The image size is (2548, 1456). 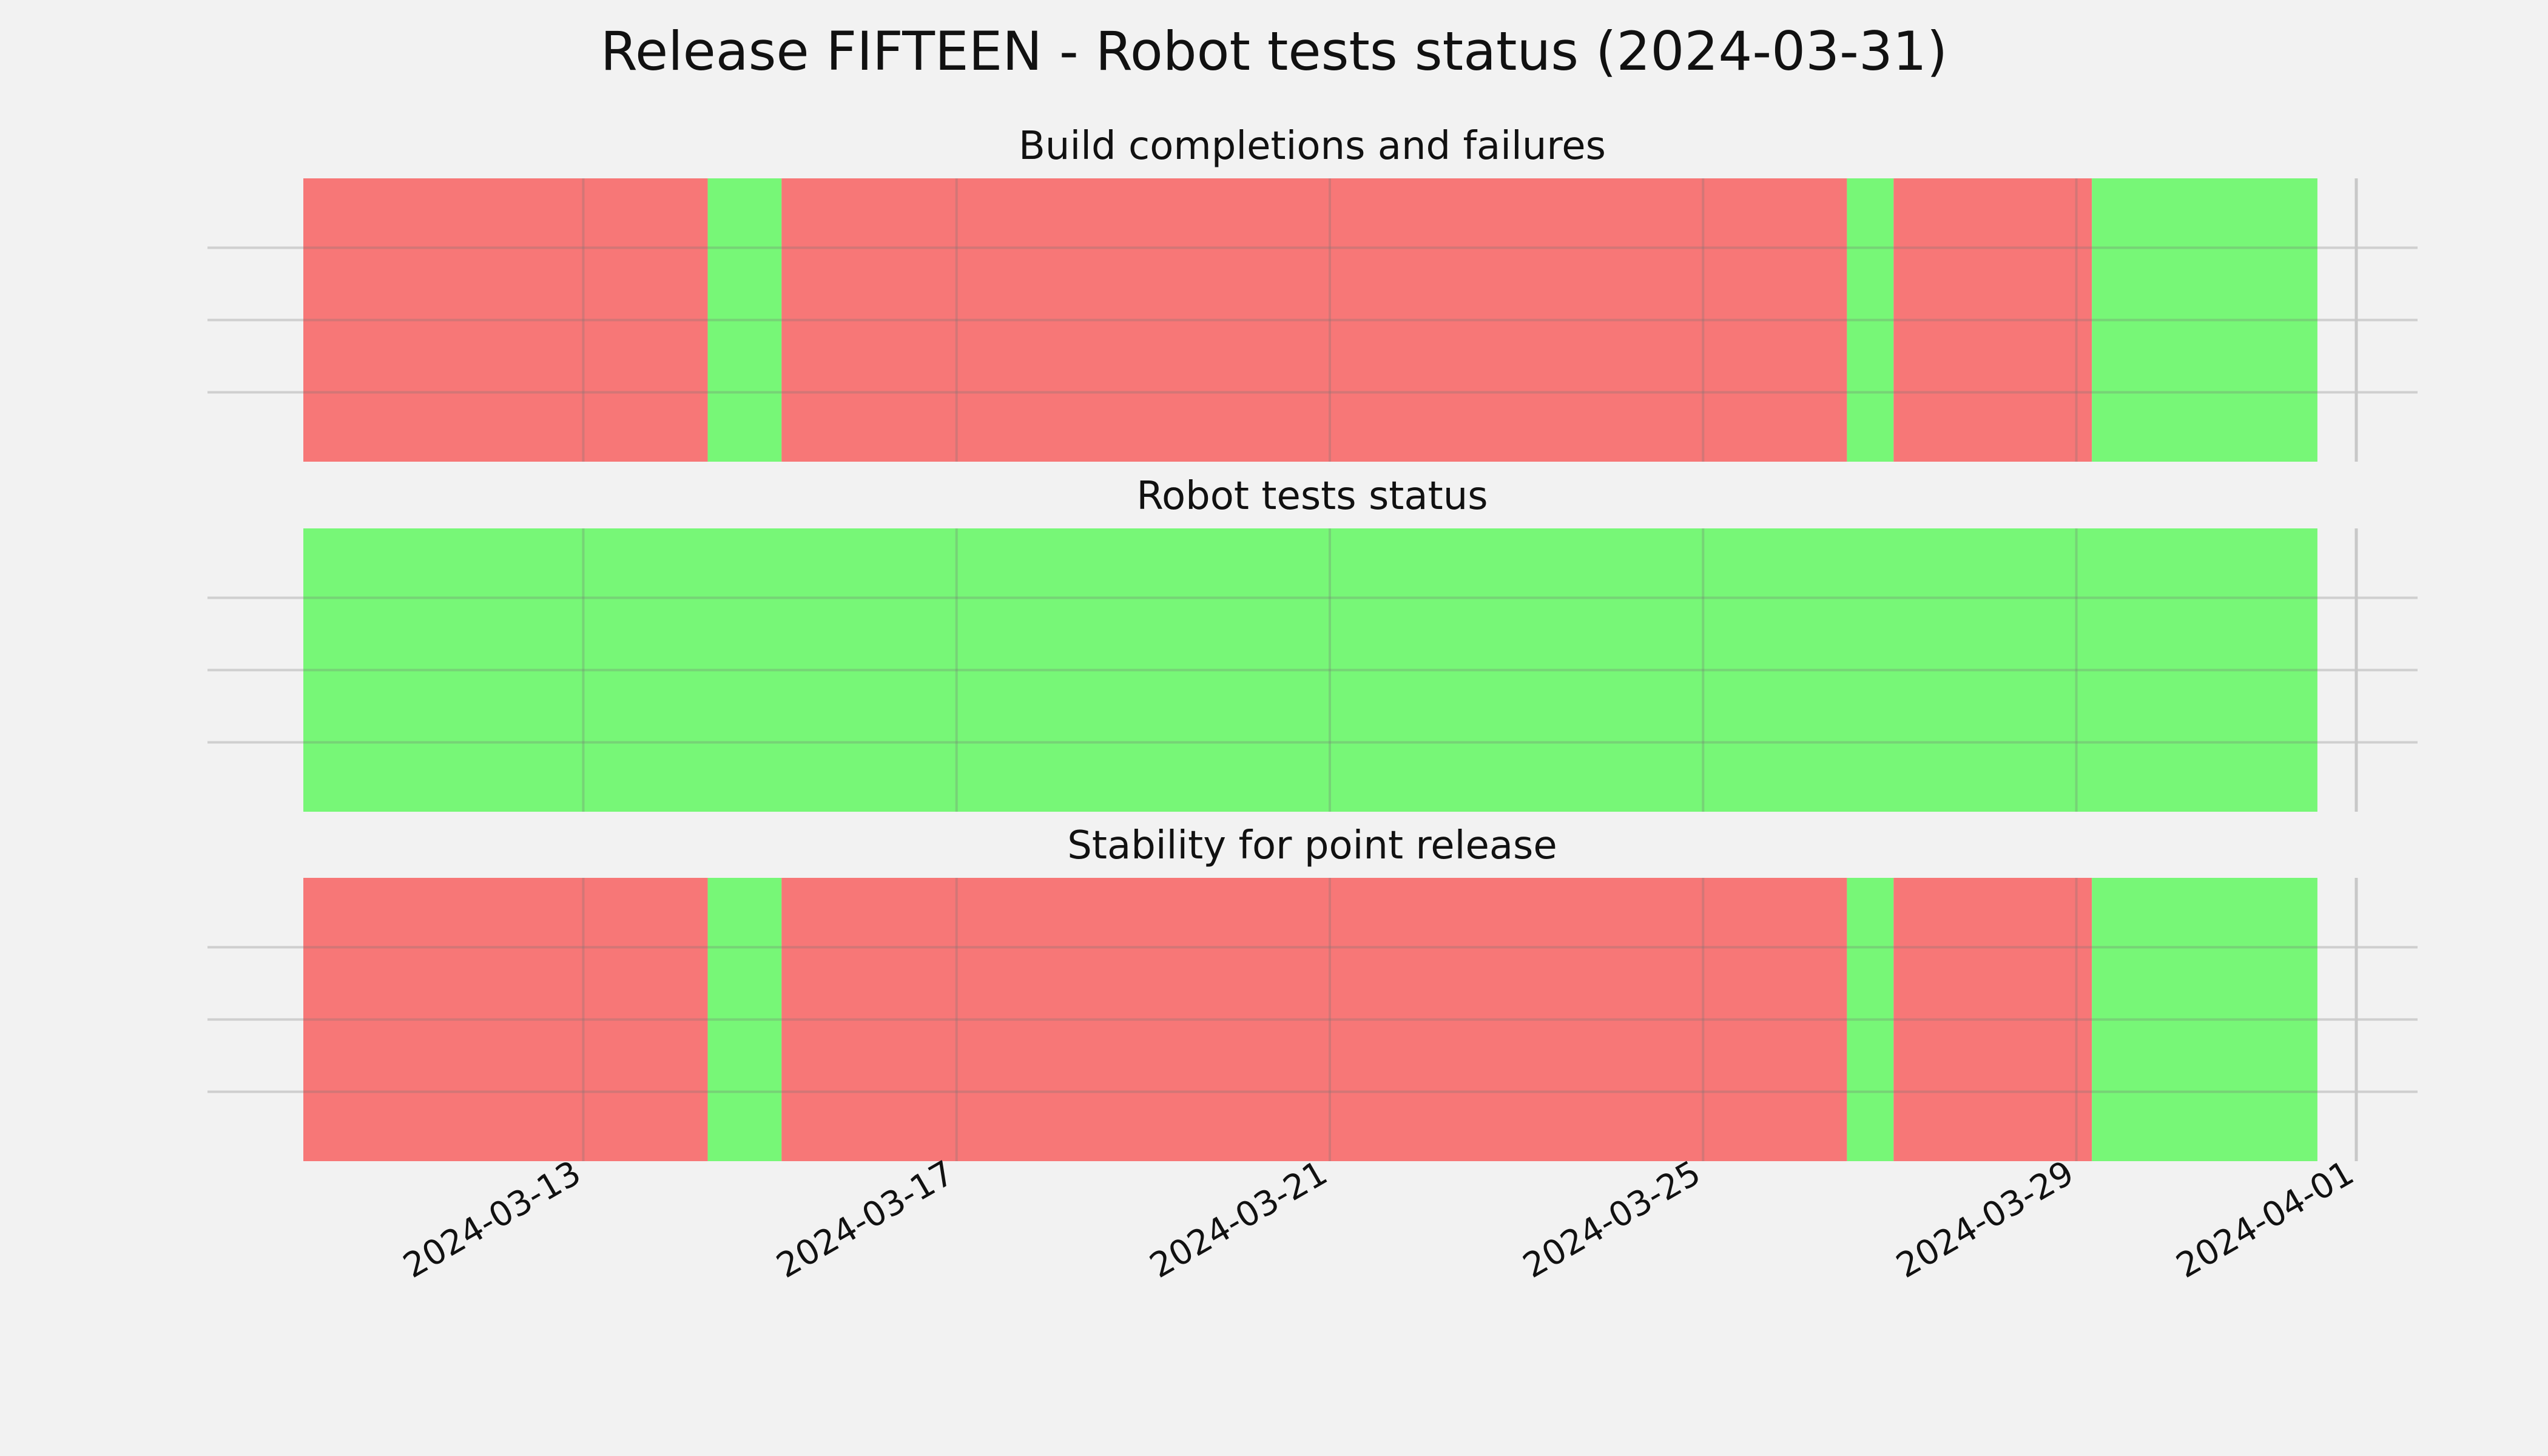 I want to click on x-tick-label: 2024-03-13, so click(x=492, y=1219).